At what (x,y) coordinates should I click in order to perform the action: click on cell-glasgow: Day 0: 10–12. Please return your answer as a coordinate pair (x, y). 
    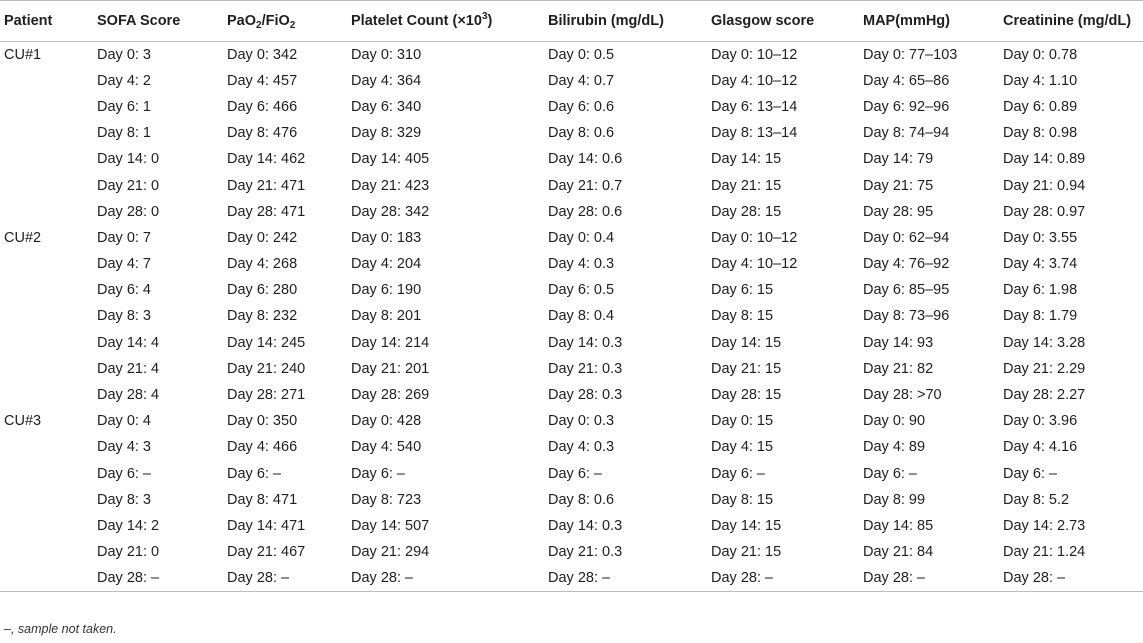
    Looking at the image, I should click on (754, 237).